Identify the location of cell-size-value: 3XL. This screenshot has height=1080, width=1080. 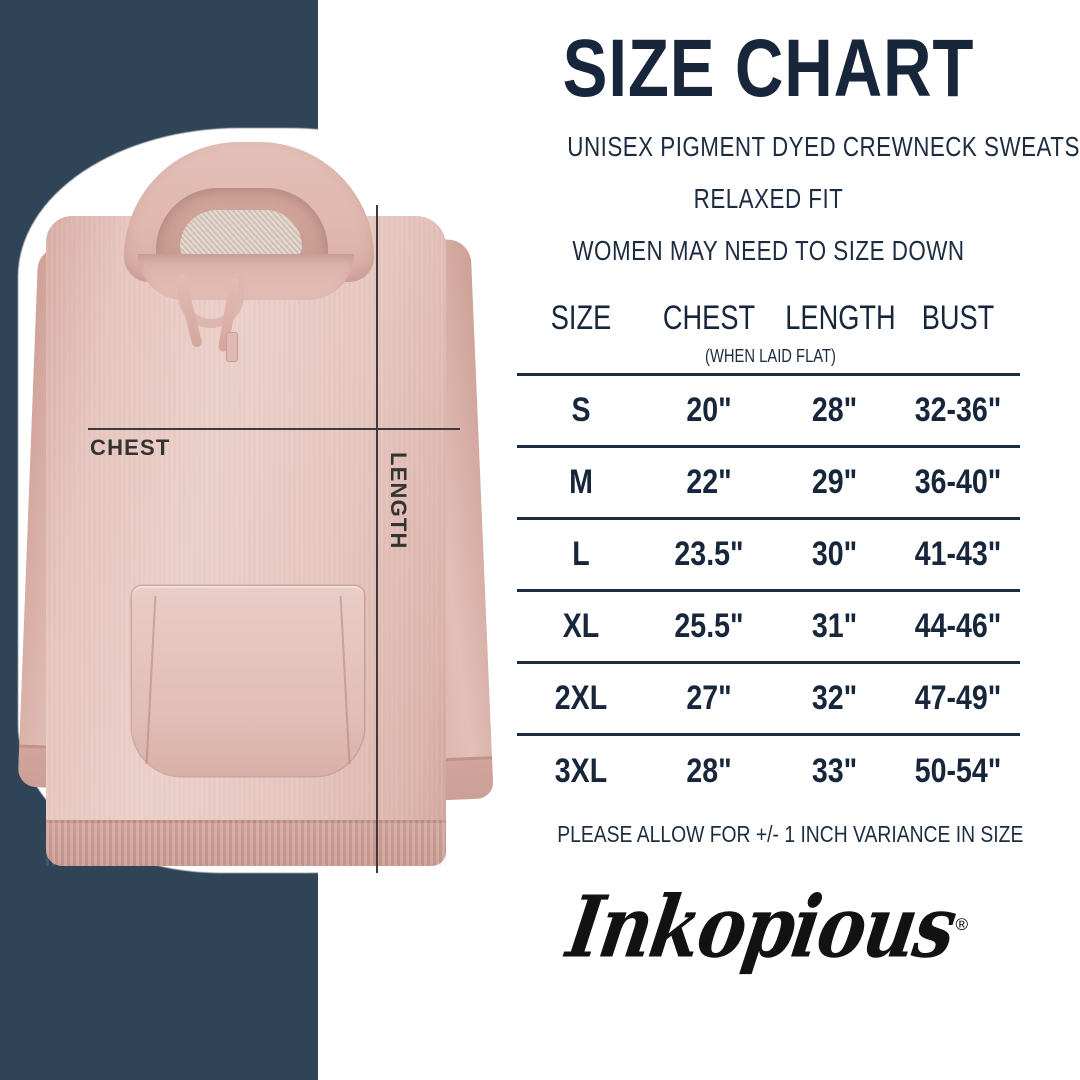
(581, 770).